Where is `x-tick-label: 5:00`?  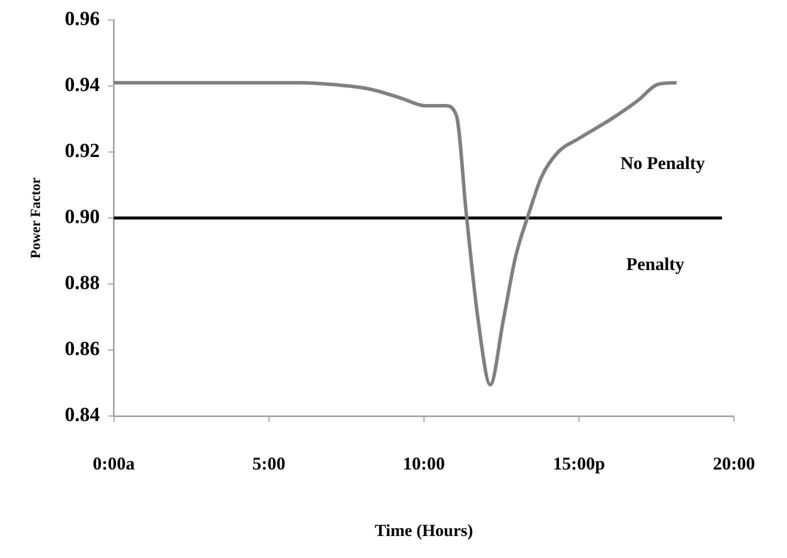 x-tick-label: 5:00 is located at coordinates (269, 463).